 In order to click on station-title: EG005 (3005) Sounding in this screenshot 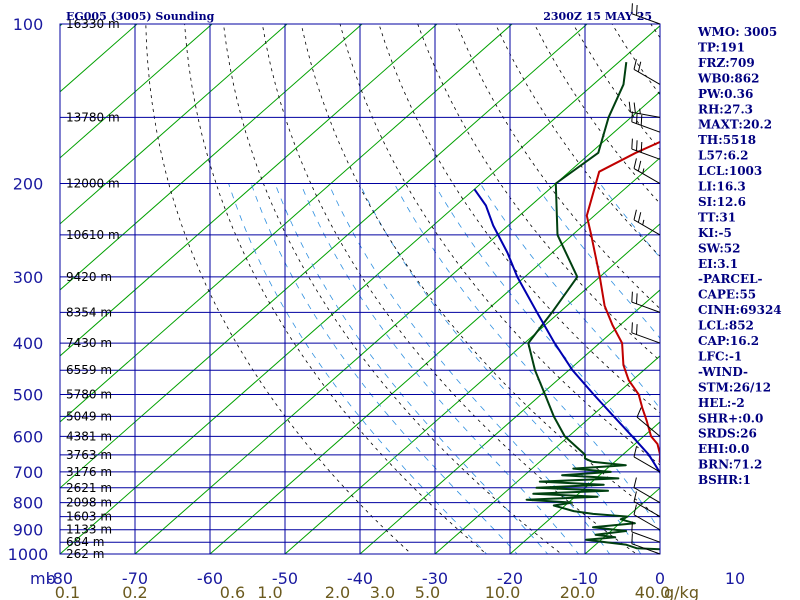, I will do `click(140, 16)`.